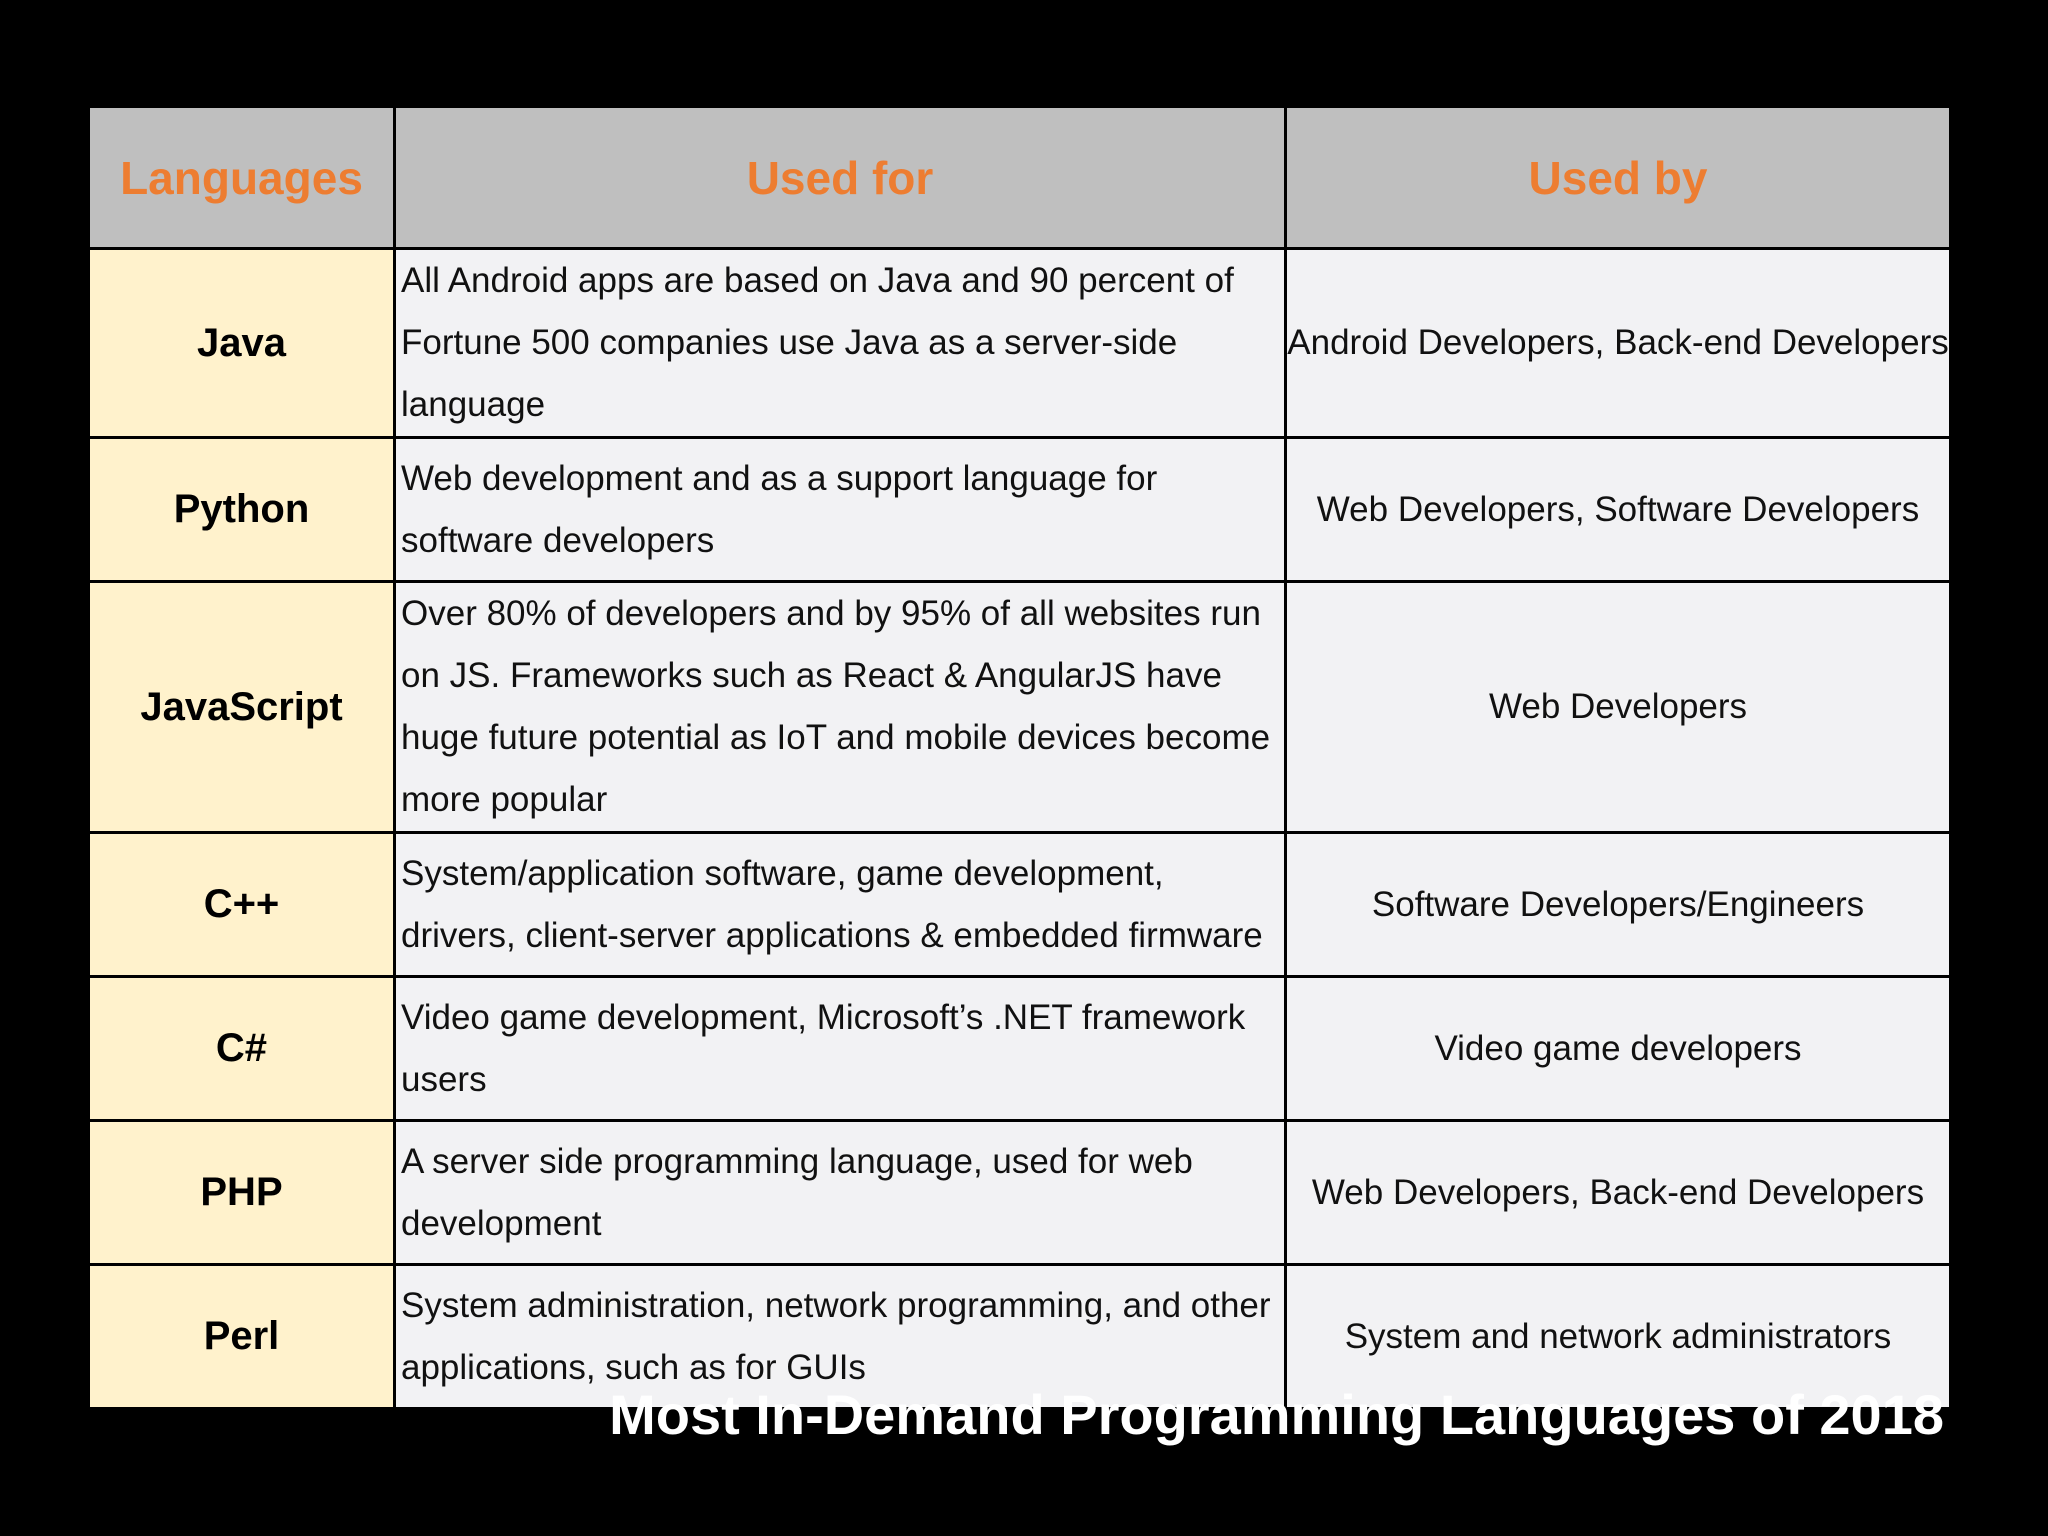  I want to click on used-by-cell: Software Developers/Engineers, so click(1618, 904).